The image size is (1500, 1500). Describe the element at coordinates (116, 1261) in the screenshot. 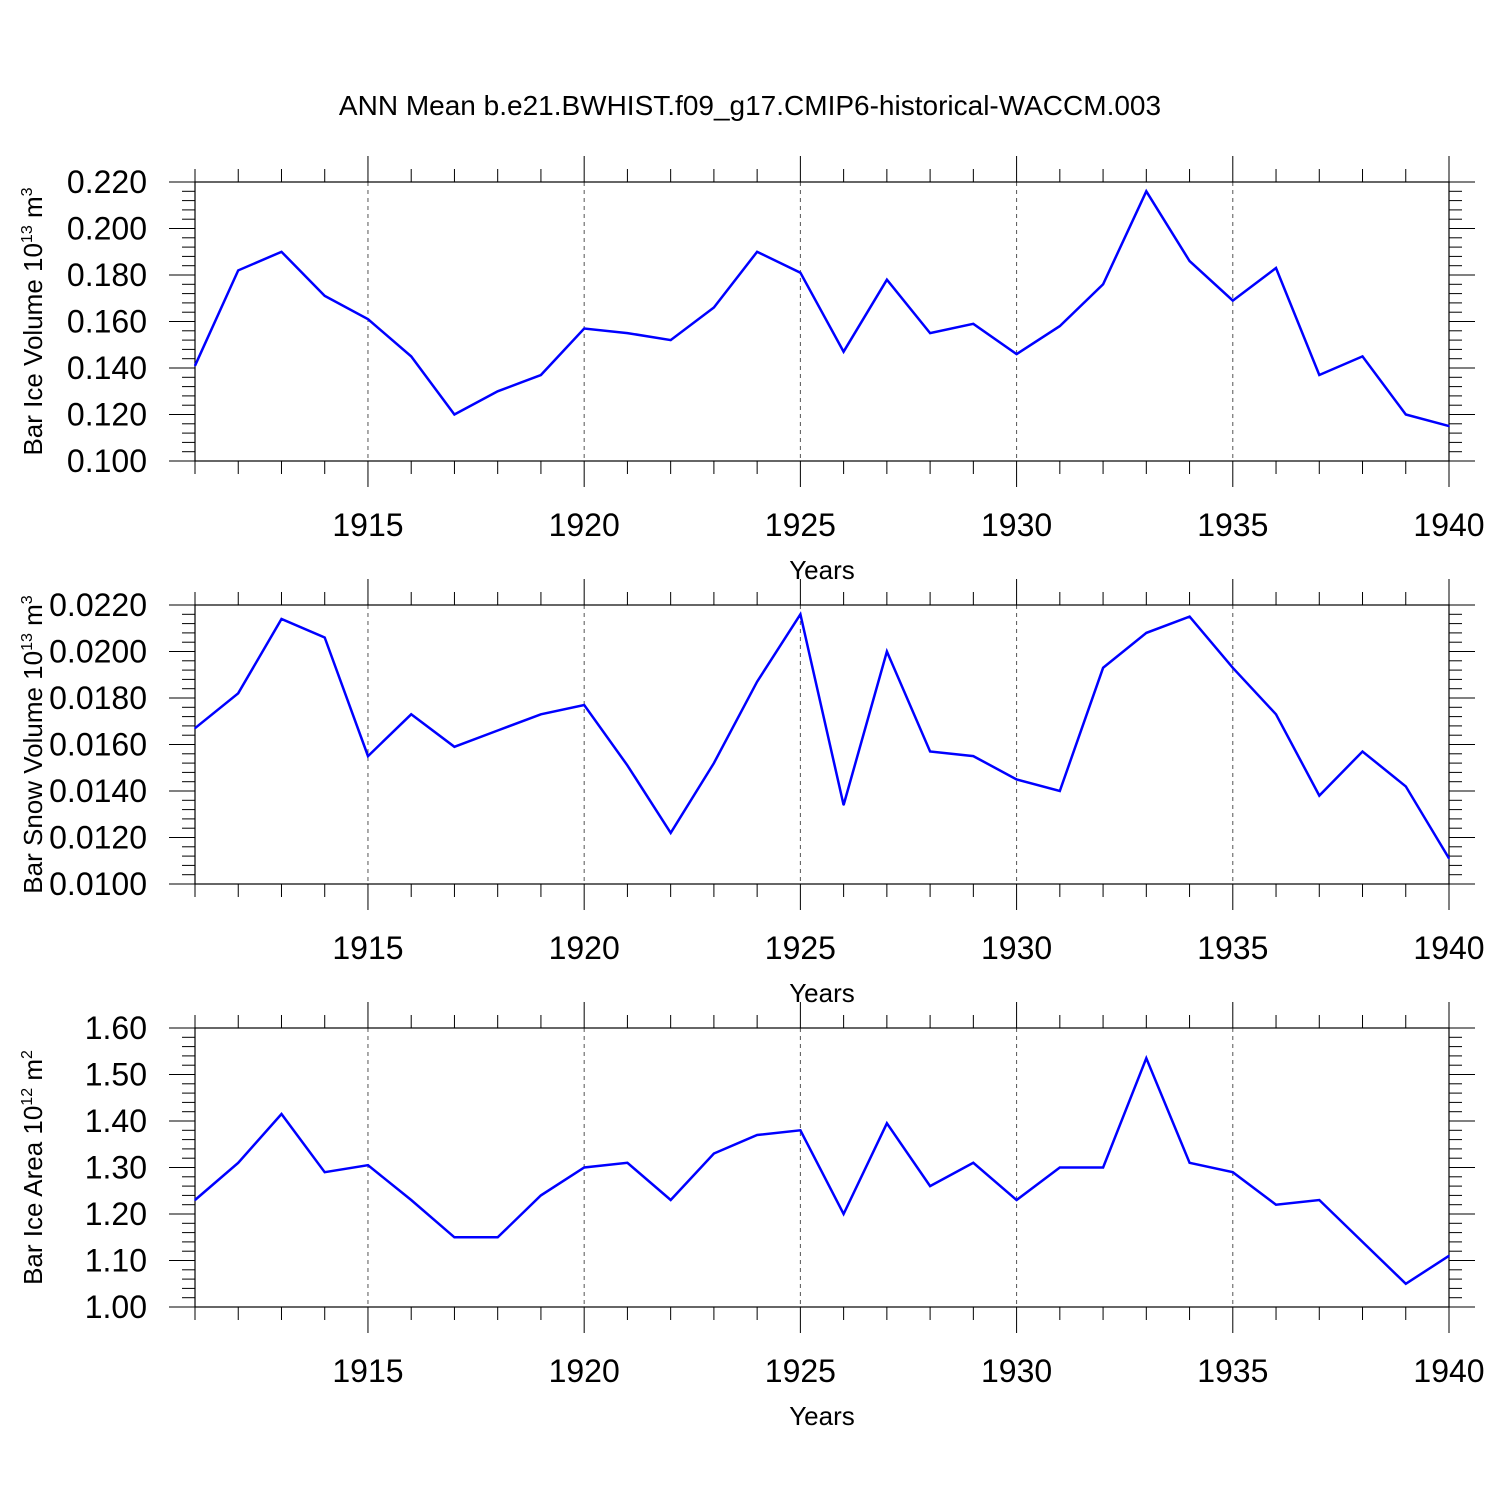

I see `y-tick-label: 1.10` at that location.